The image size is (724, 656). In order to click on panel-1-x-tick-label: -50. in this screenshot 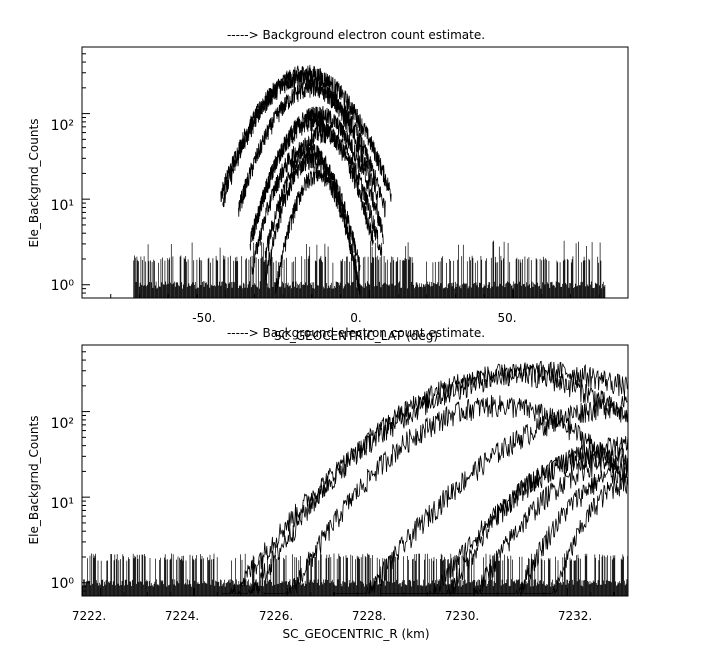, I will do `click(203, 318)`.